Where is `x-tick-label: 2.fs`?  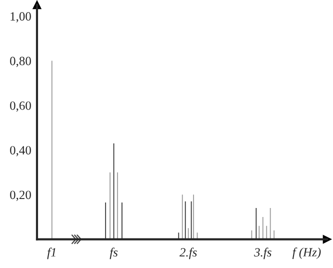 x-tick-label: 2.fs is located at coordinates (188, 254).